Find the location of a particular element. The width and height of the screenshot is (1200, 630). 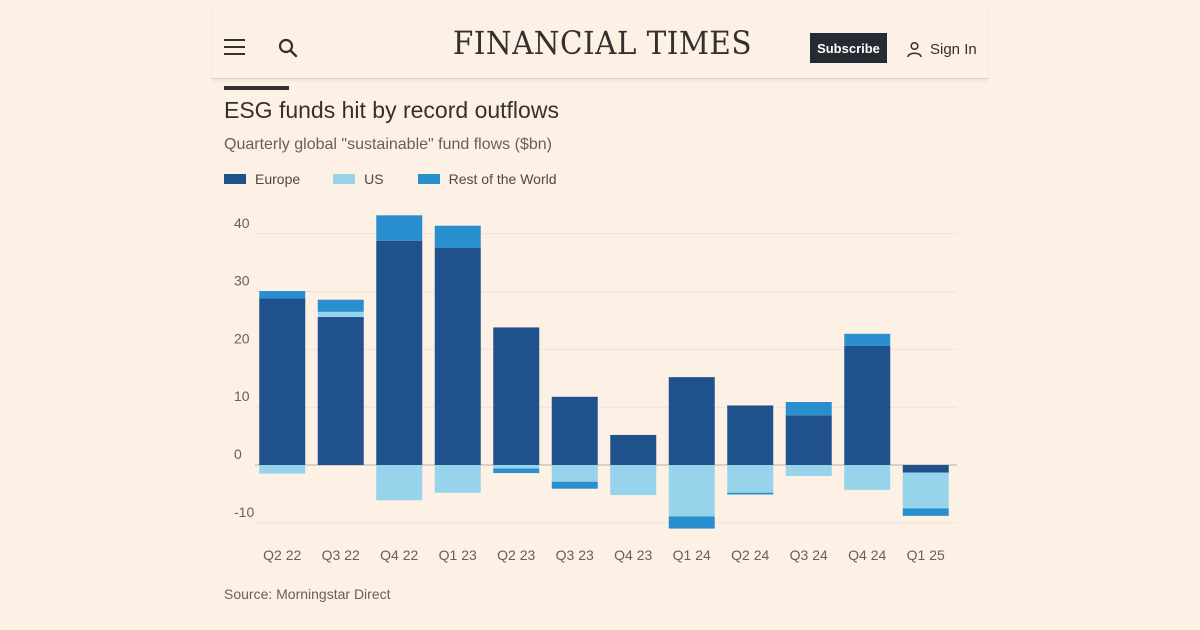

legend-swatch-rest-of-world is located at coordinates (428, 179).